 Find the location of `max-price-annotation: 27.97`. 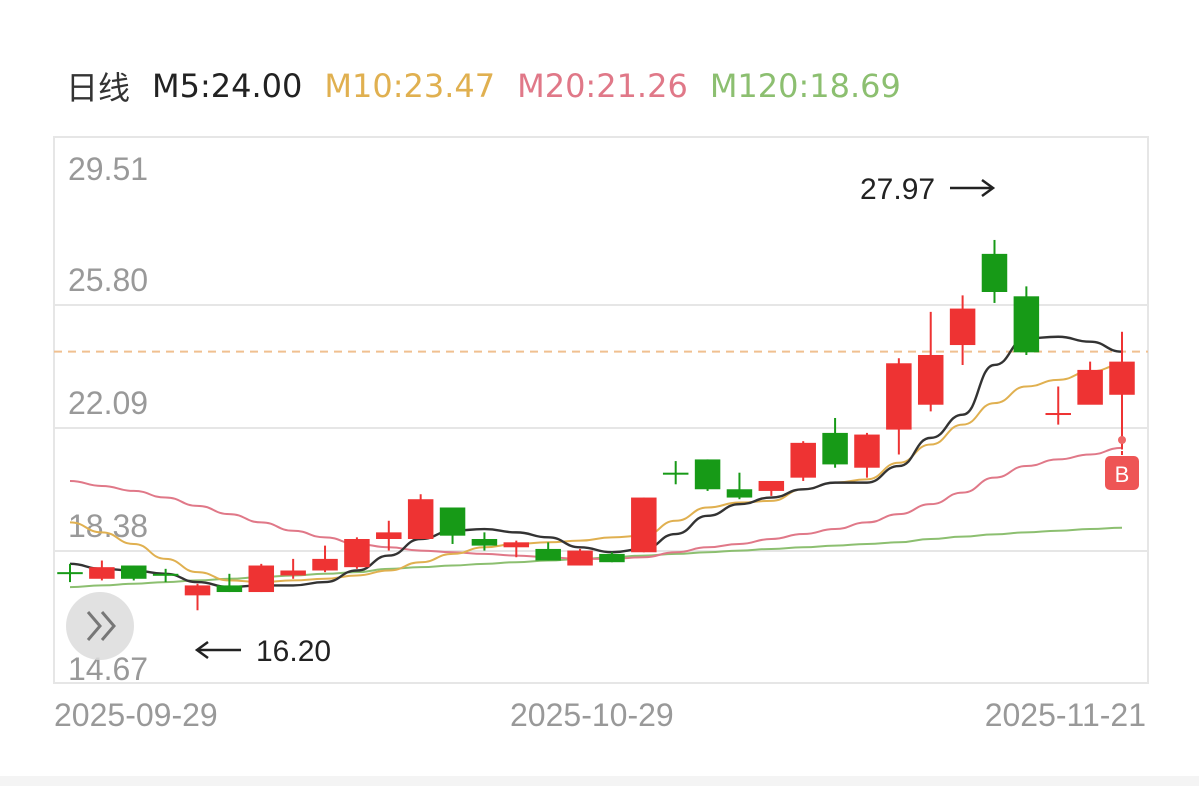

max-price-annotation: 27.97 is located at coordinates (897, 189).